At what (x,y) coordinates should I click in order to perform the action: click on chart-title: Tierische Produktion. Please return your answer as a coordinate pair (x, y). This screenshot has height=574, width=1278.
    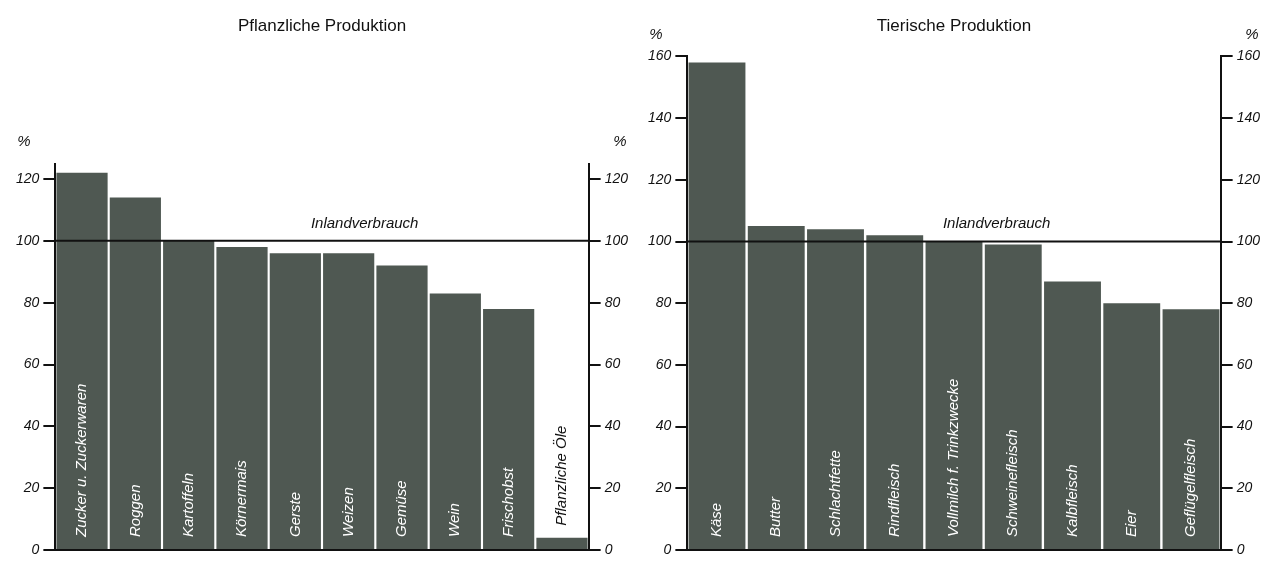
    Looking at the image, I should click on (954, 25).